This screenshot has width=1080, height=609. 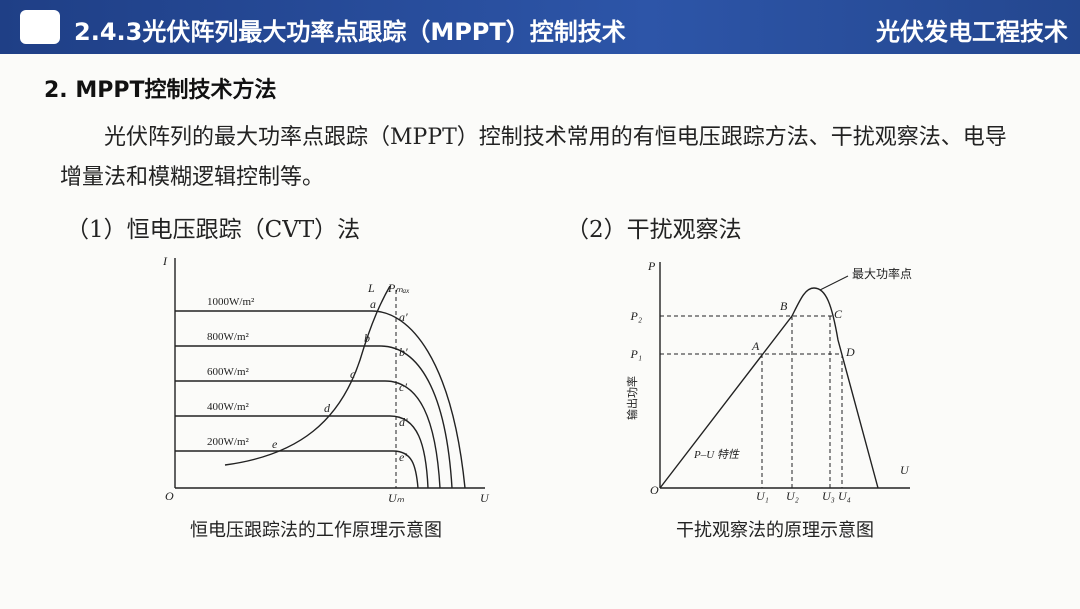 I want to click on diagram-label: b′, so click(x=403, y=352).